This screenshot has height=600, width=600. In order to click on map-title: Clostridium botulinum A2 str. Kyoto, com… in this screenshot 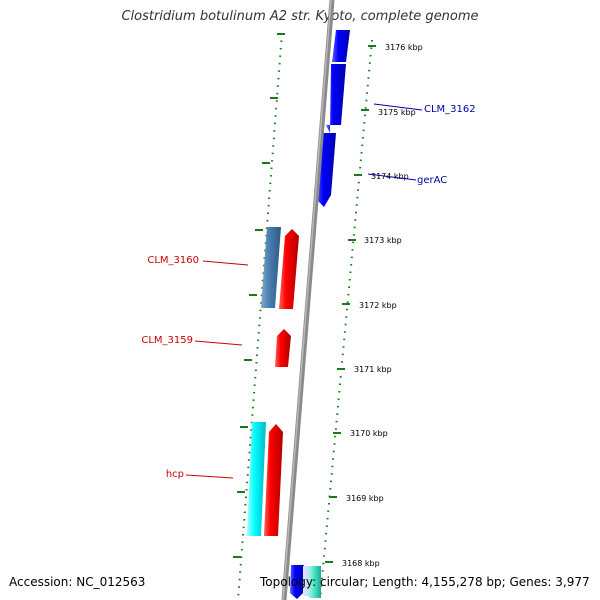, I will do `click(300, 16)`.